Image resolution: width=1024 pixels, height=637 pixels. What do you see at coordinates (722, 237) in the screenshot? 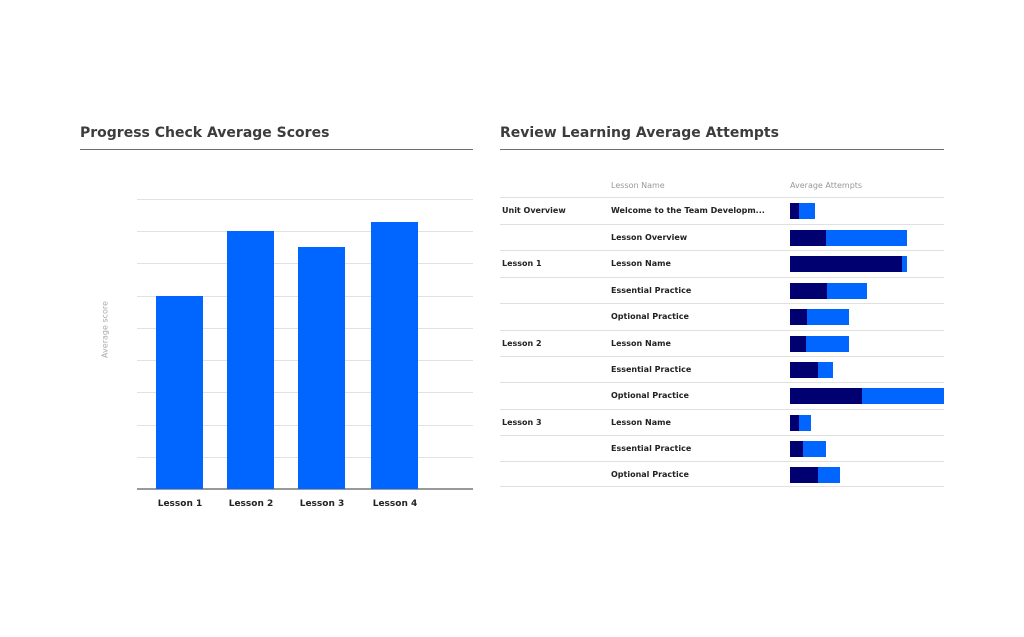
I see `table-row: Lesson Overview` at bounding box center [722, 237].